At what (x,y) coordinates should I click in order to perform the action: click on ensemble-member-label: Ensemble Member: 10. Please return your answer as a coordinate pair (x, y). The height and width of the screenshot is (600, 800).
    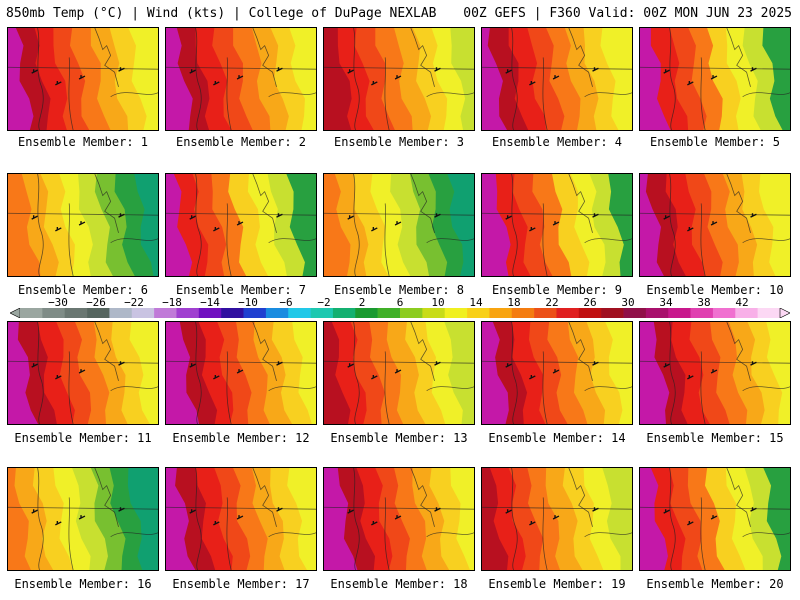
    Looking at the image, I should click on (715, 290).